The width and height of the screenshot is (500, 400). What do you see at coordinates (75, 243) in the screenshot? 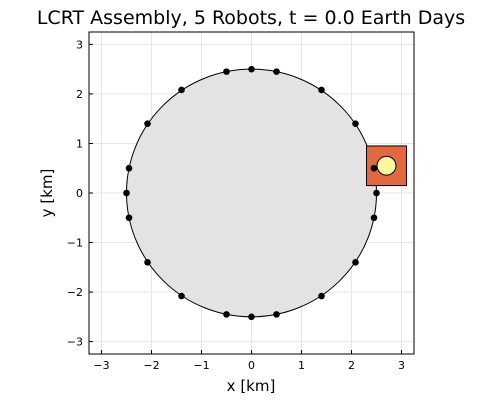
I see `y-tick-label-2: −1` at bounding box center [75, 243].